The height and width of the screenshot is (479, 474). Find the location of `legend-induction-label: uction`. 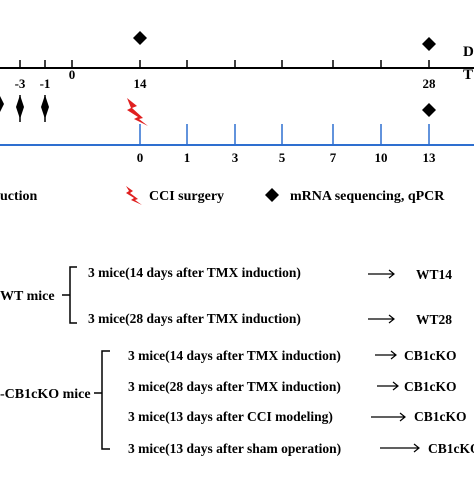

legend-induction-label: uction is located at coordinates (19, 196).